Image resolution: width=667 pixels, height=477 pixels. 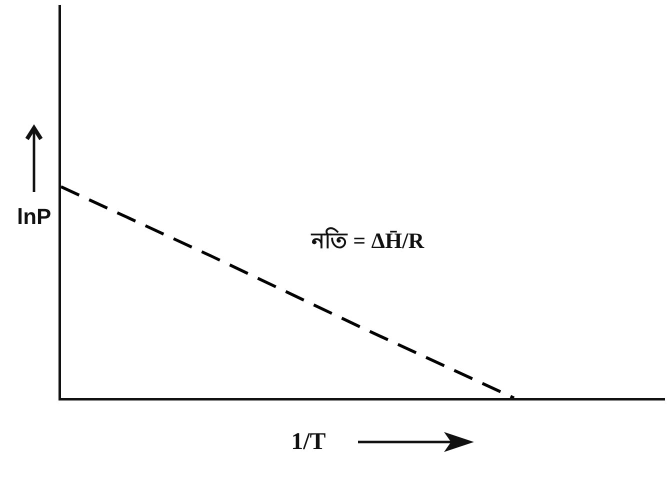 I want to click on y-axis-title: lnP, so click(x=34, y=217).